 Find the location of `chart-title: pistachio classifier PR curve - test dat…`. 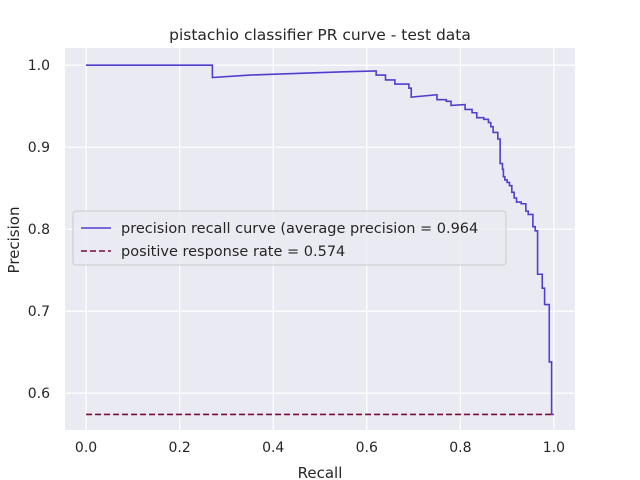

chart-title: pistachio classifier PR curve - test dat… is located at coordinates (320, 35).